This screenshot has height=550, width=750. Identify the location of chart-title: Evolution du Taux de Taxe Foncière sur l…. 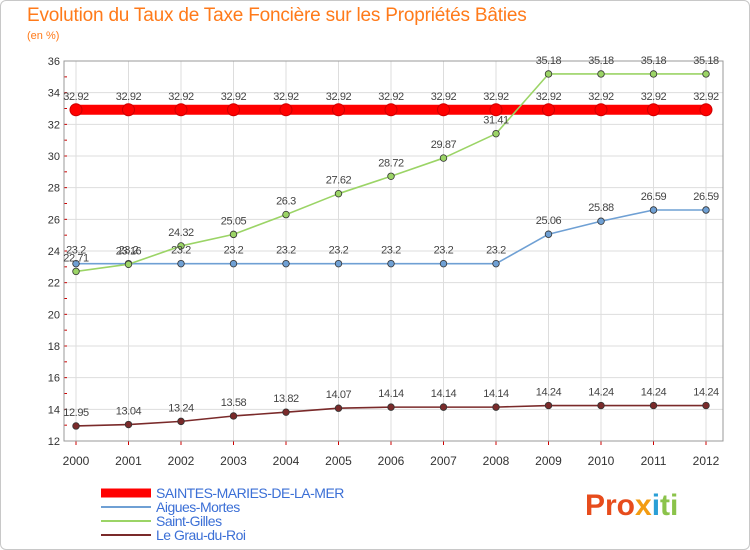
(277, 15).